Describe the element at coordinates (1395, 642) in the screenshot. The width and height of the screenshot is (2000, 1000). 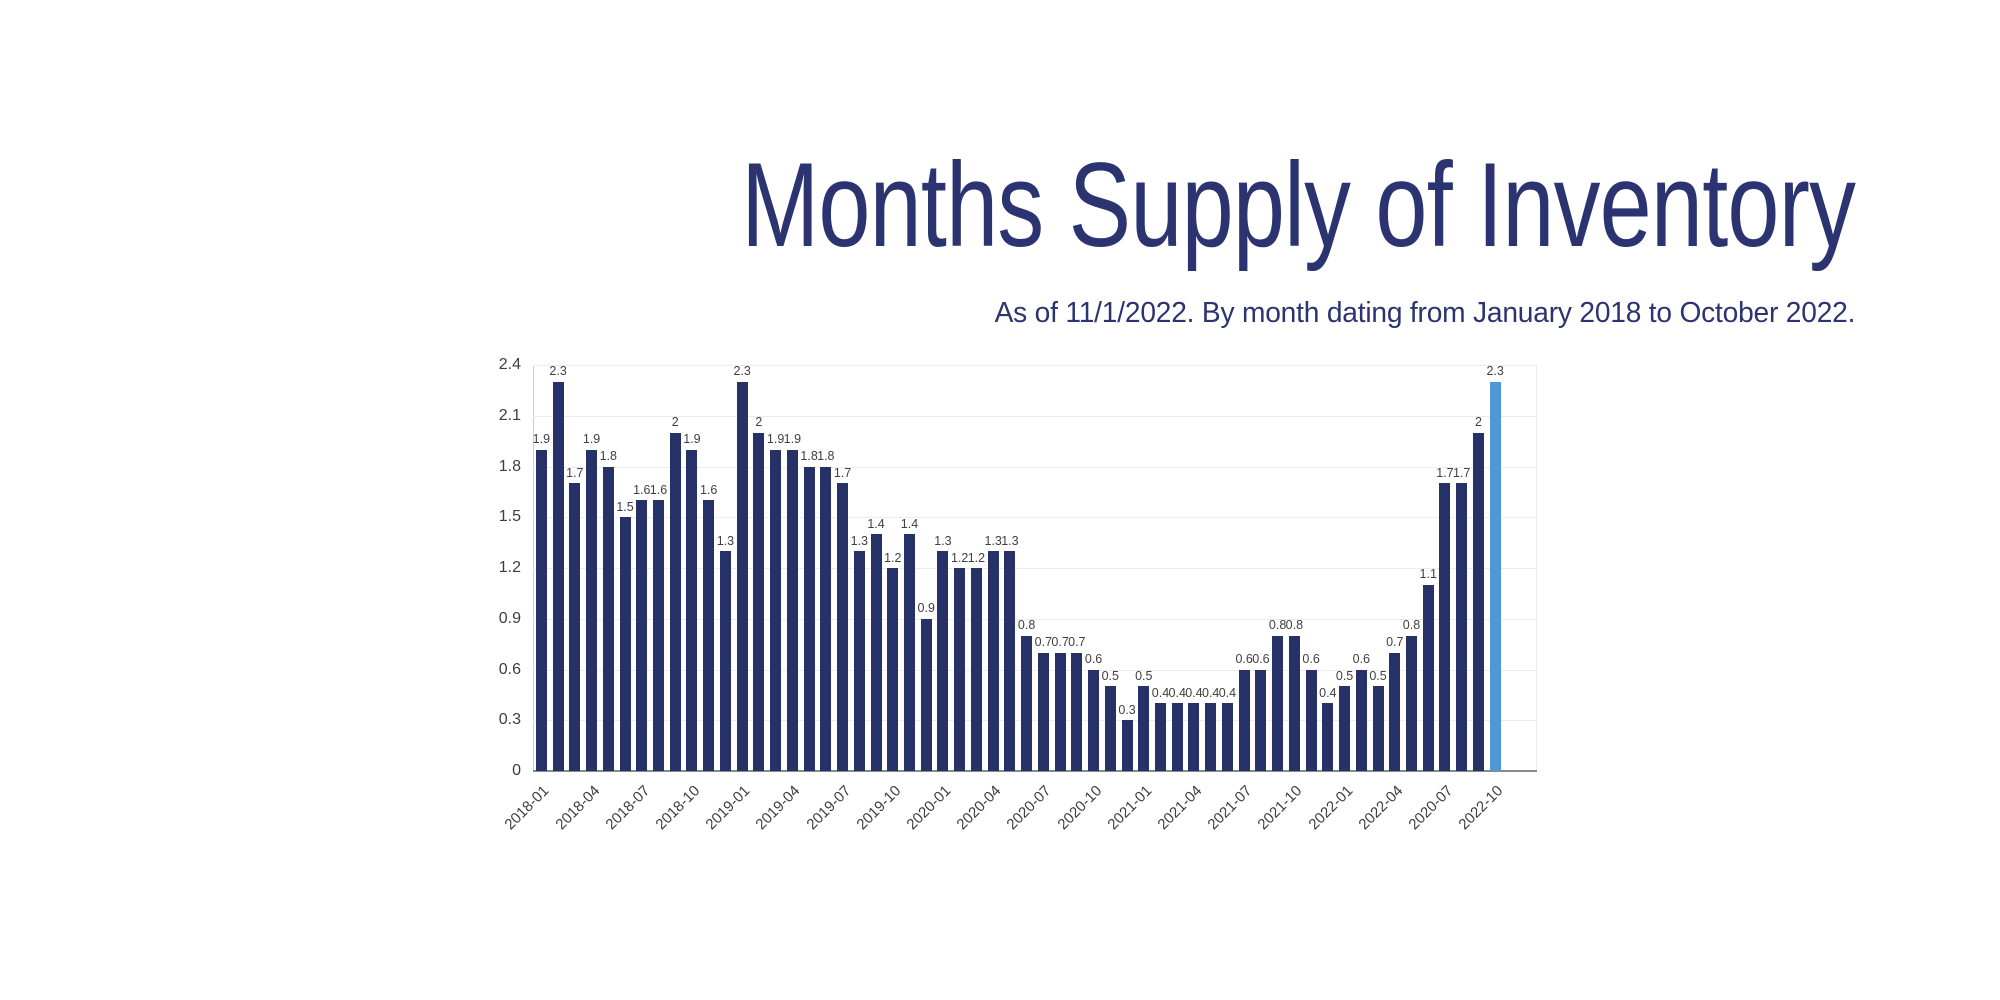
I see `bar-value-label-2022-04: 0.7` at that location.